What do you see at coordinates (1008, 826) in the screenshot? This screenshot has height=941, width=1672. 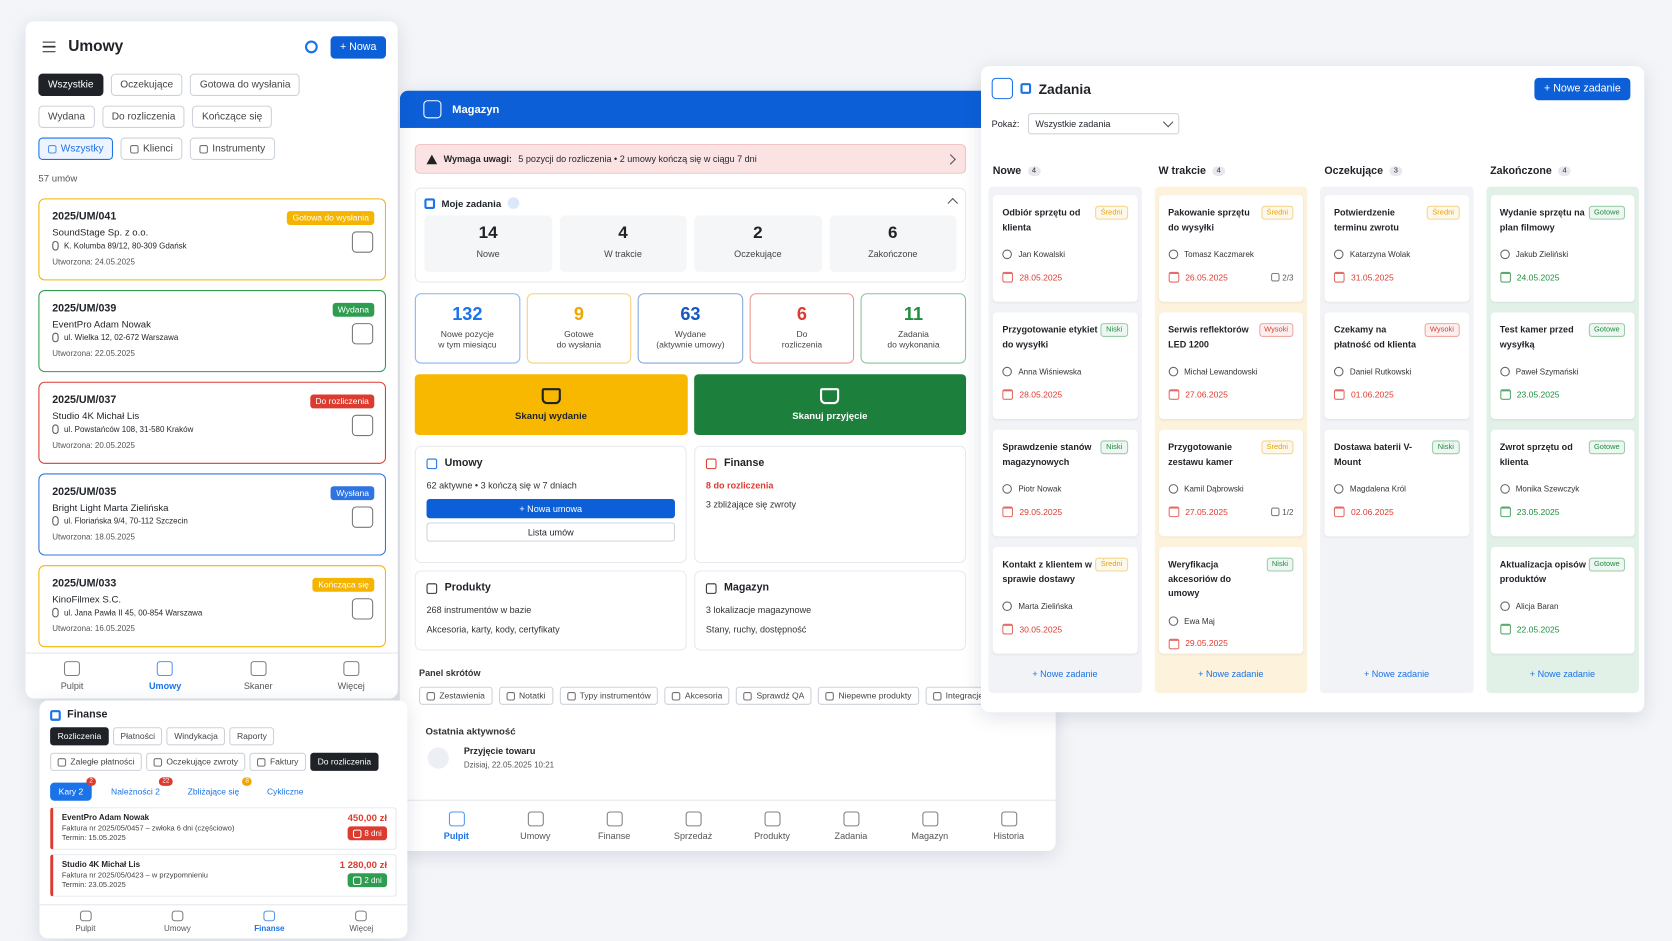 I see `nav-item: Historia` at bounding box center [1008, 826].